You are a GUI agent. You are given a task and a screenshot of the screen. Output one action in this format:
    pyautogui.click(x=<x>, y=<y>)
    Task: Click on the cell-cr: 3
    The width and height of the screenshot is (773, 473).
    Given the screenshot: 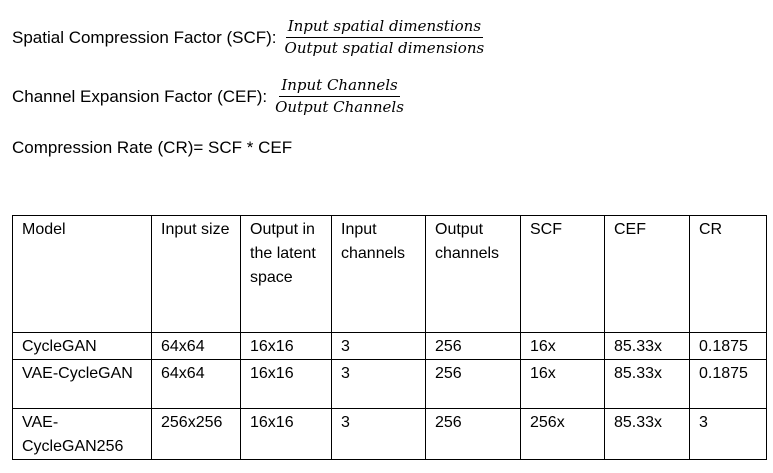 What is the action you would take?
    pyautogui.click(x=728, y=434)
    